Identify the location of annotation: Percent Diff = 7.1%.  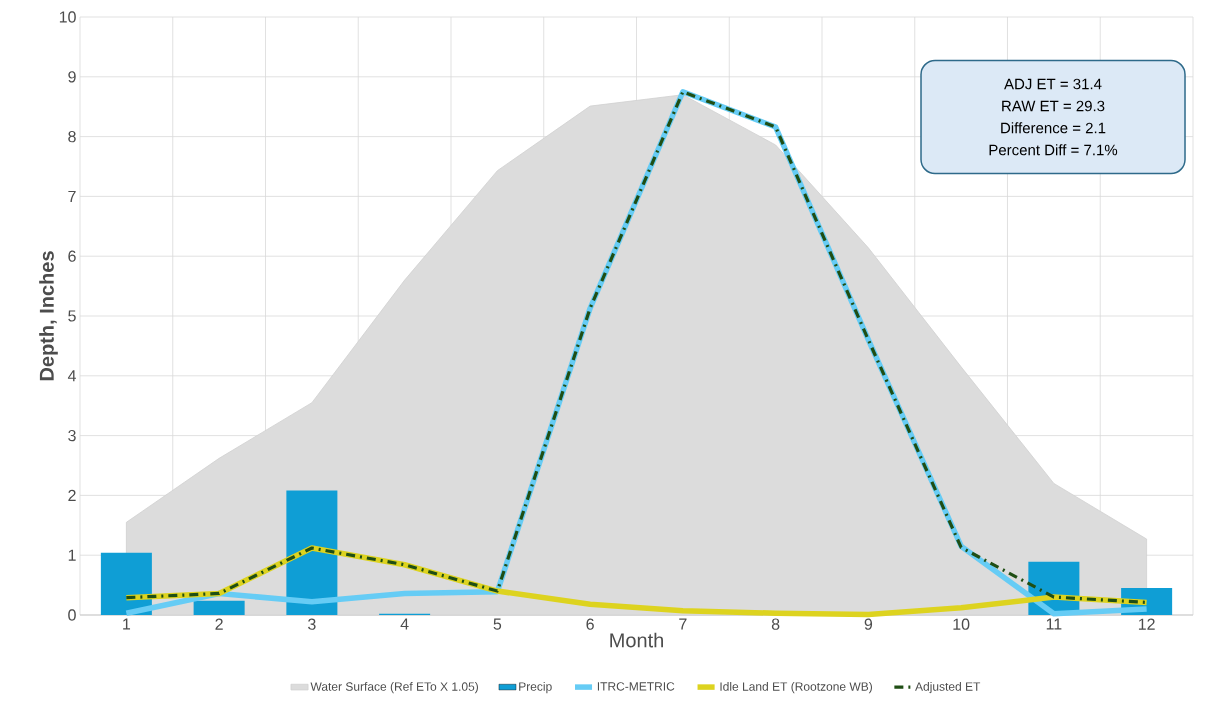
(1053, 150).